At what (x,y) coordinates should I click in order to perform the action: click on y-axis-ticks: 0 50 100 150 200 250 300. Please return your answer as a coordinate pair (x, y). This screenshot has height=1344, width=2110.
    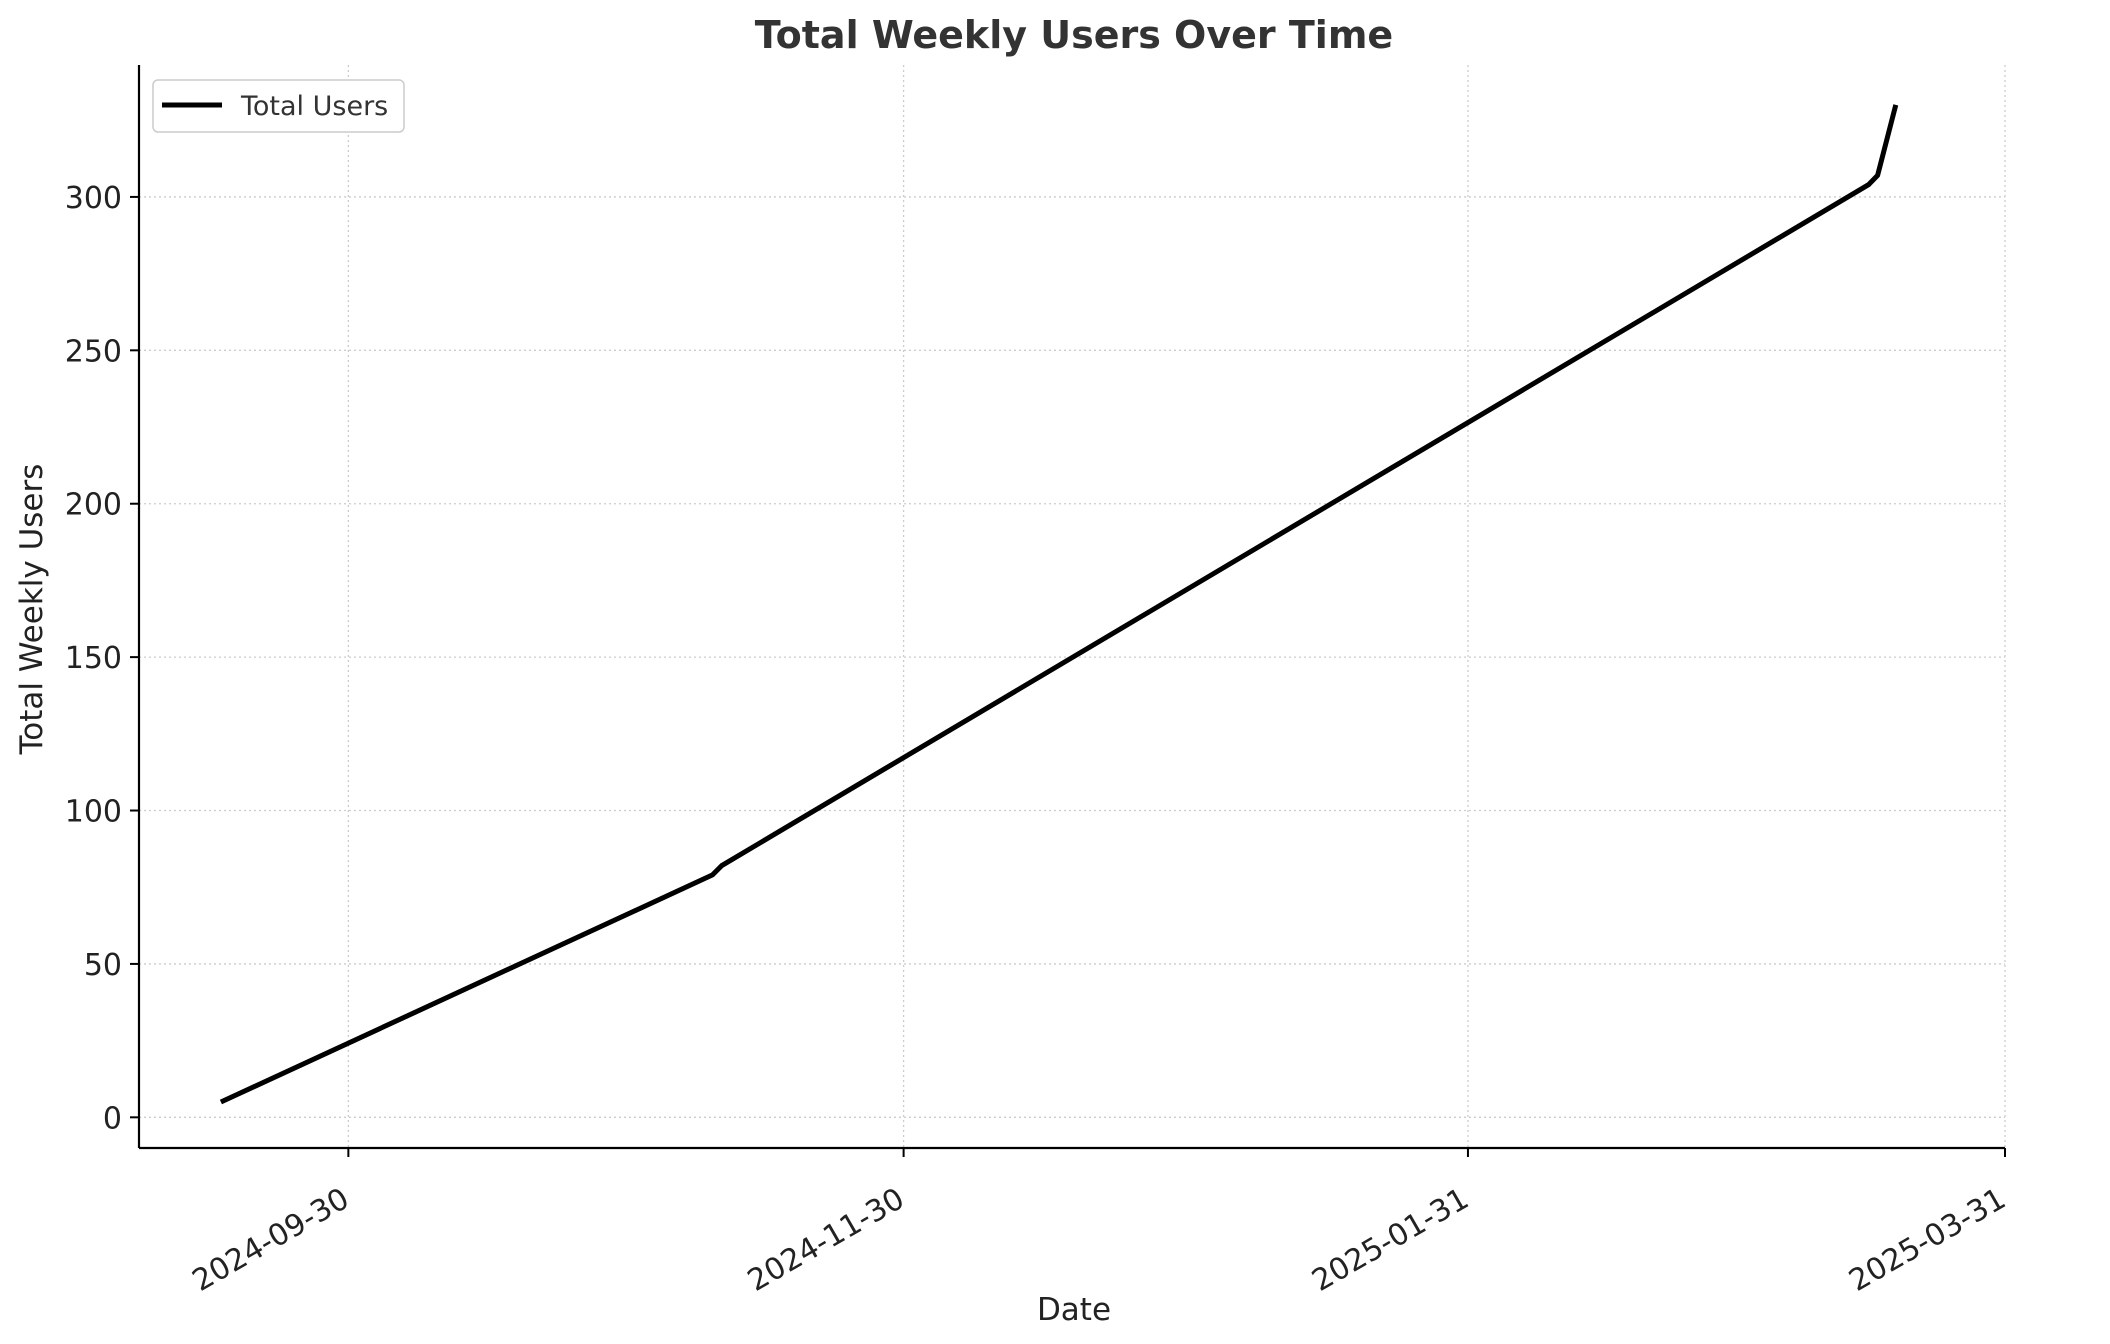
    Looking at the image, I should click on (102, 658).